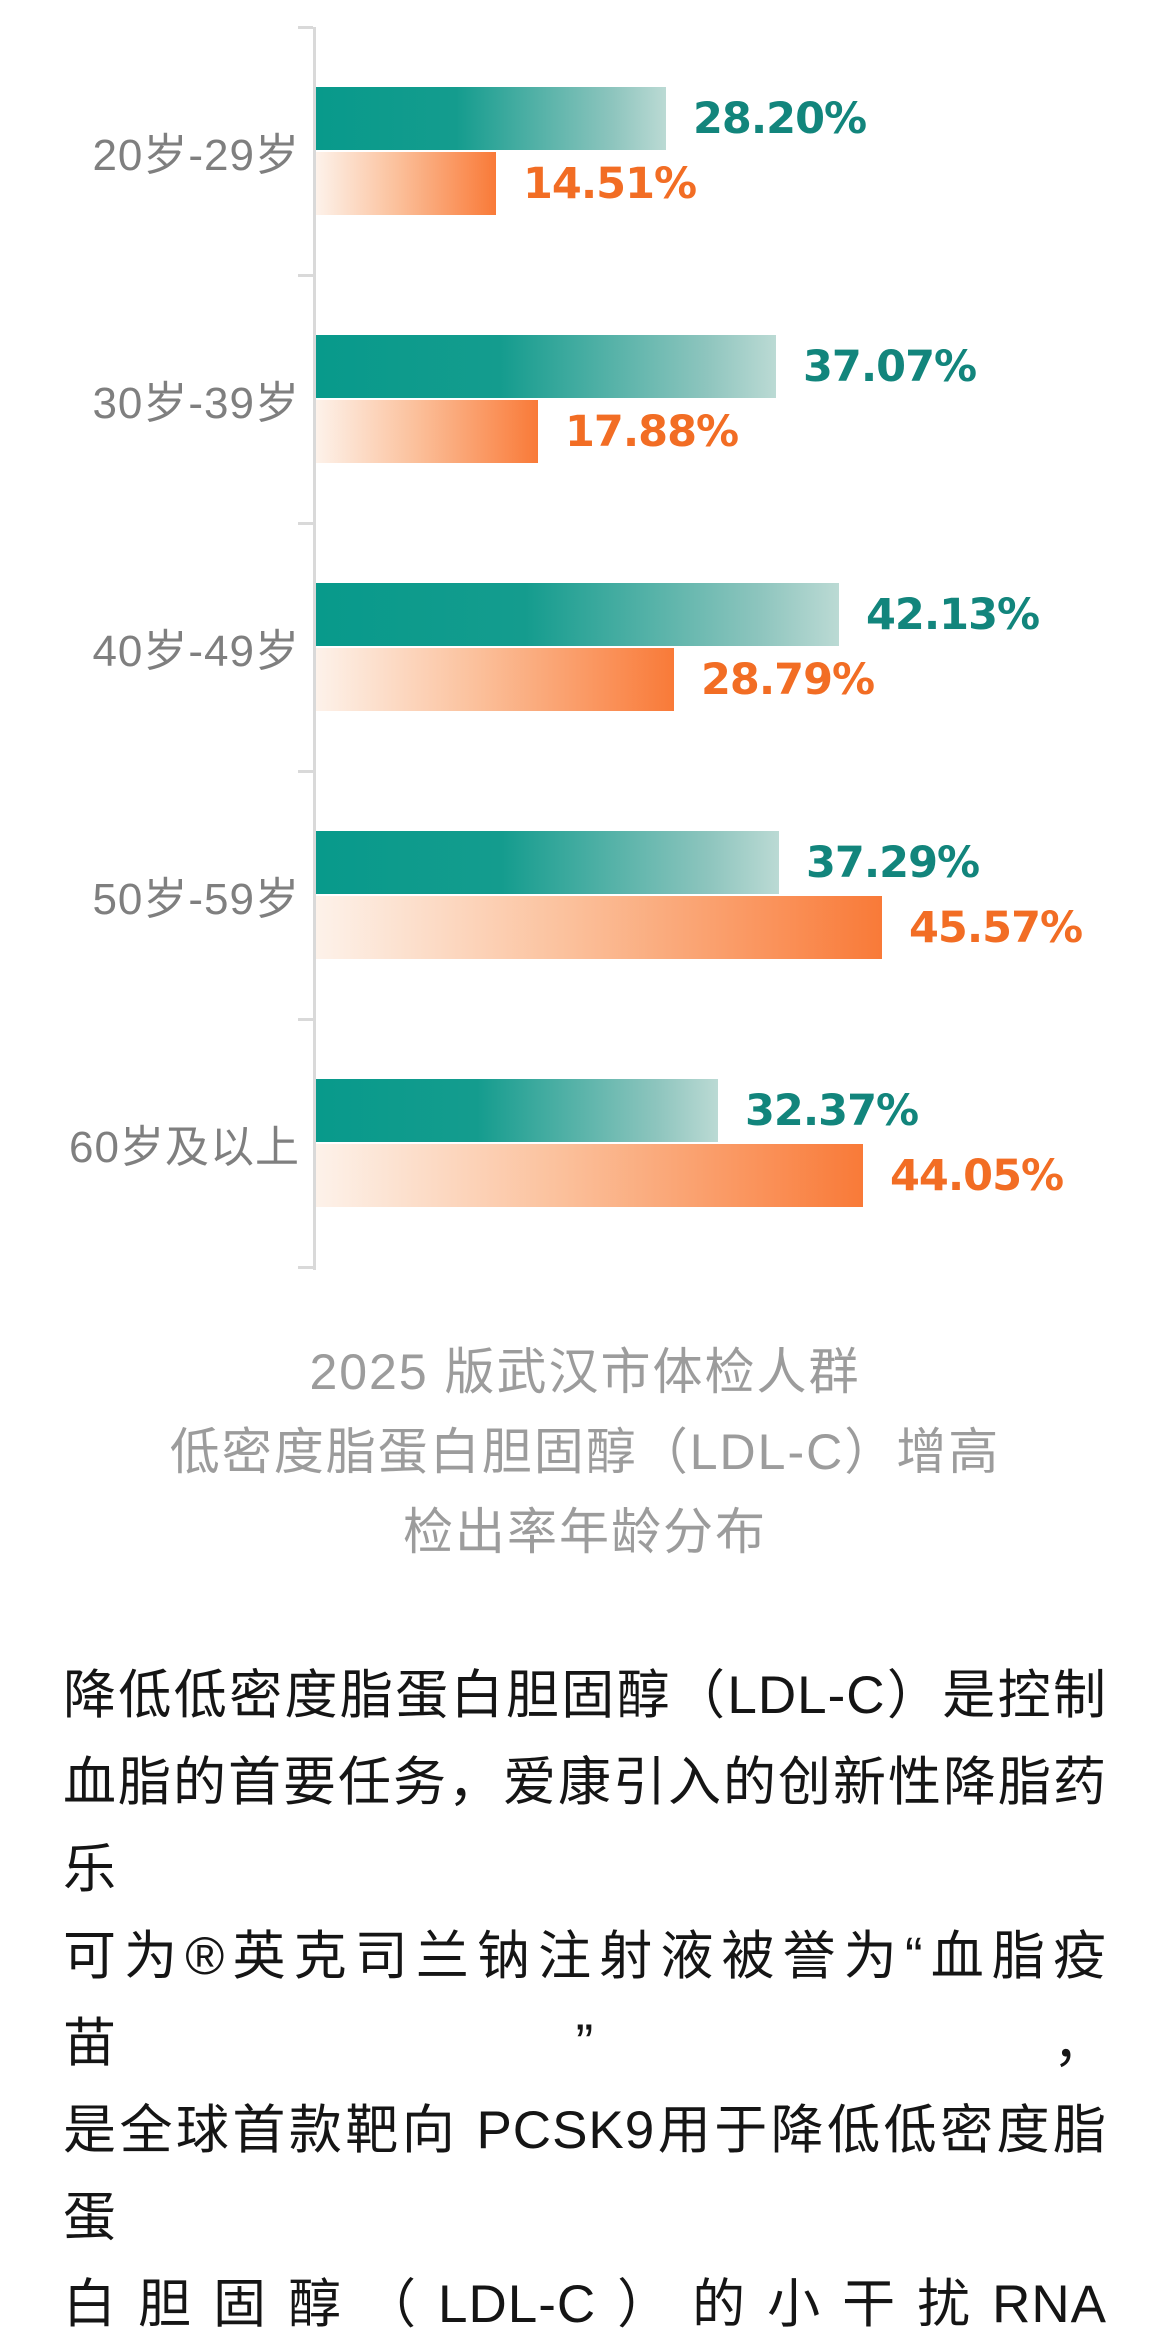 This screenshot has height=2348, width=1170. What do you see at coordinates (585, 1372) in the screenshot?
I see `caption-line-1: 2025 版武汉市体检人群` at bounding box center [585, 1372].